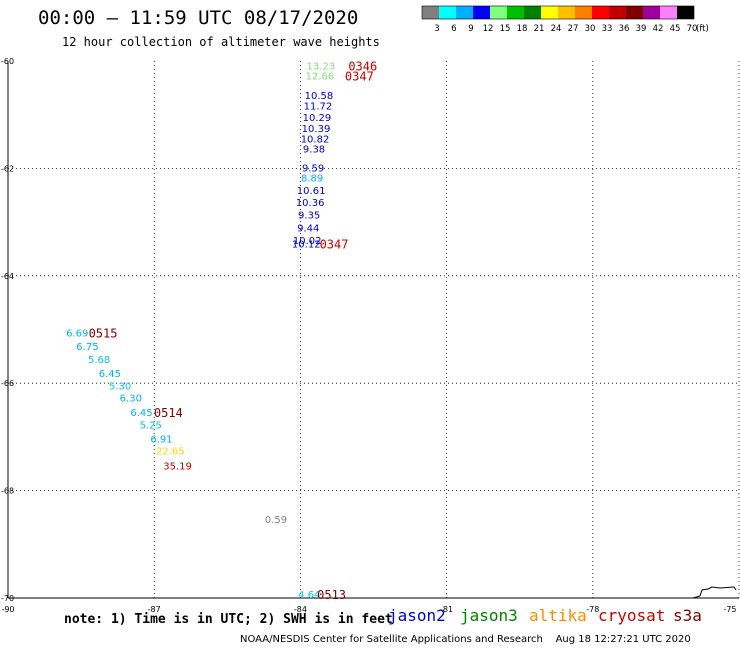 This screenshot has width=740, height=650. Describe the element at coordinates (170, 451) in the screenshot. I see `wave-height-value: 22.65` at that location.